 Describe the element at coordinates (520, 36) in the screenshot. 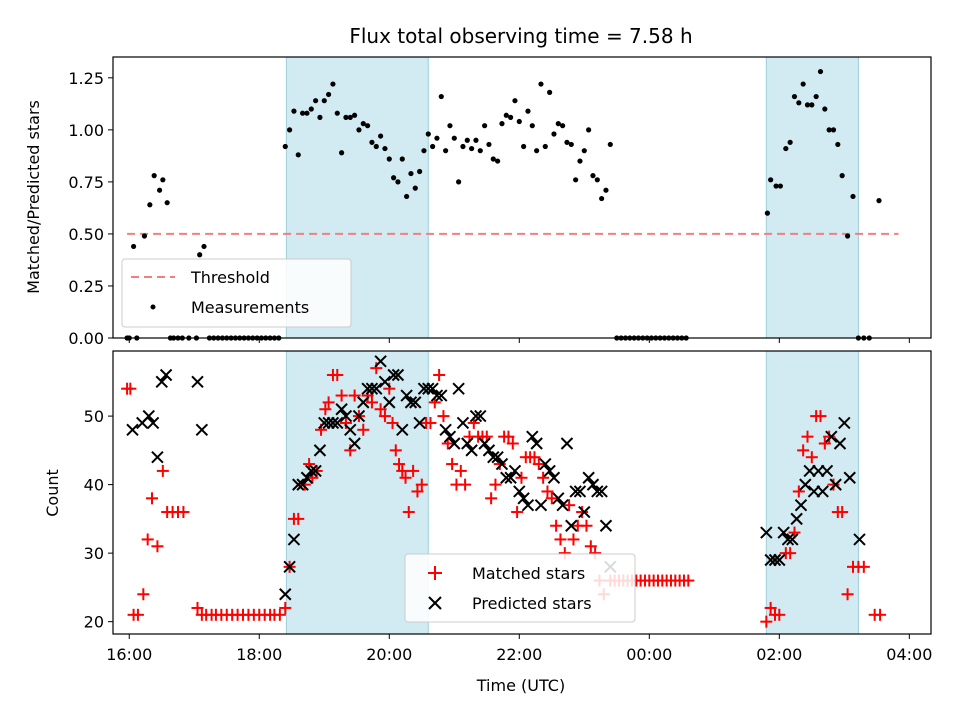

I see `chart-title: Flux total observing time = 7.58 h` at that location.